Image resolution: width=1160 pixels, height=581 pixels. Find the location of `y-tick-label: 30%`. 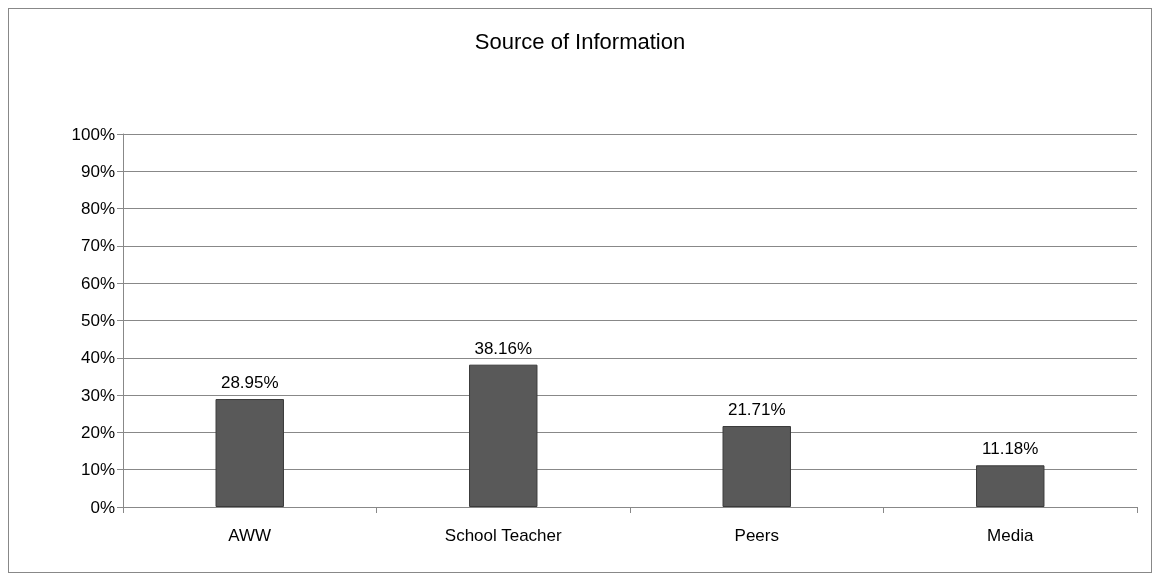

y-tick-label: 30% is located at coordinates (97, 395).